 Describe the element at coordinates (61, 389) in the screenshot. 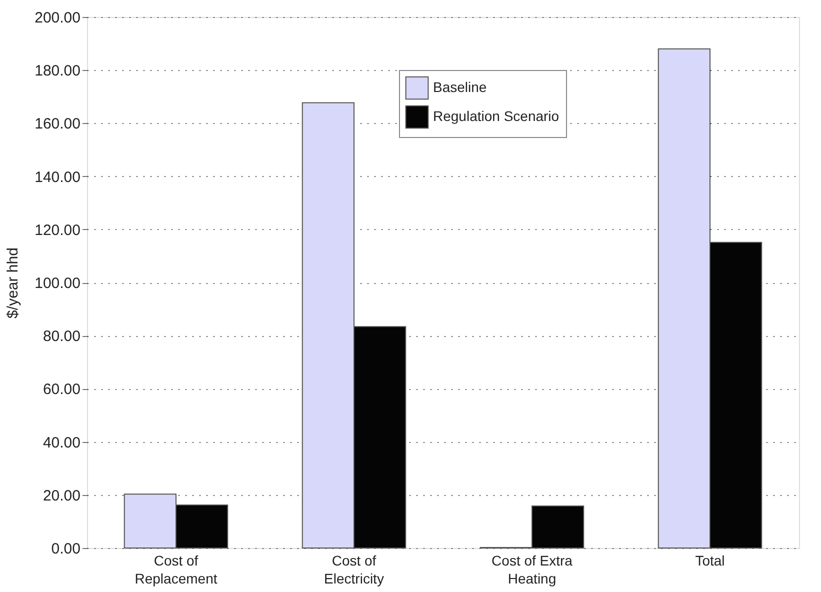

I see `y-tick-label: 60.00` at that location.